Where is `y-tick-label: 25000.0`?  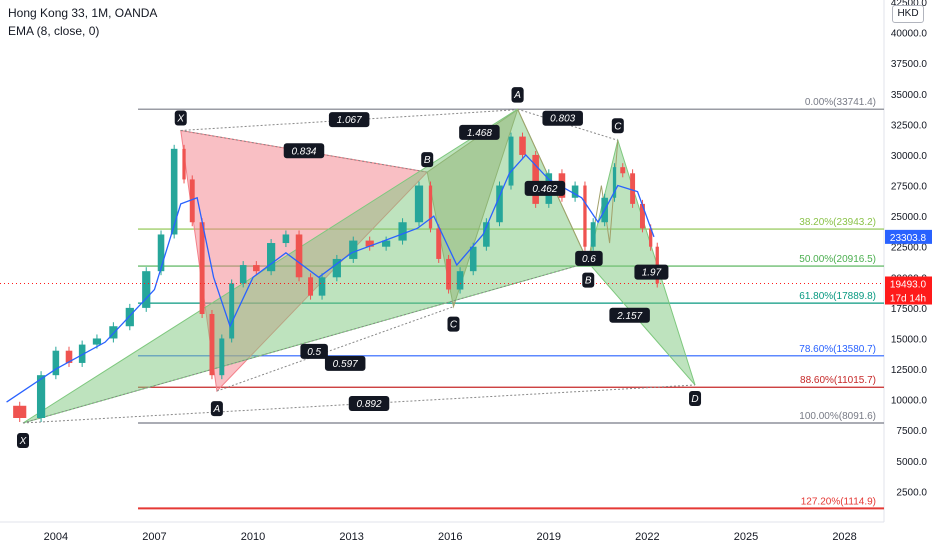 y-tick-label: 25000.0 is located at coordinates (909, 217).